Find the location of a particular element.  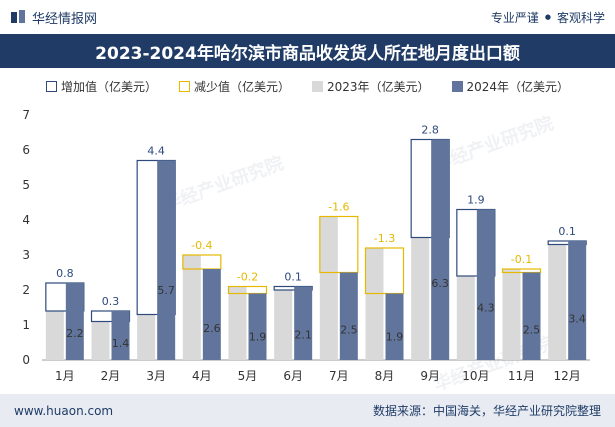

x-tick-label: 3月 is located at coordinates (156, 376).